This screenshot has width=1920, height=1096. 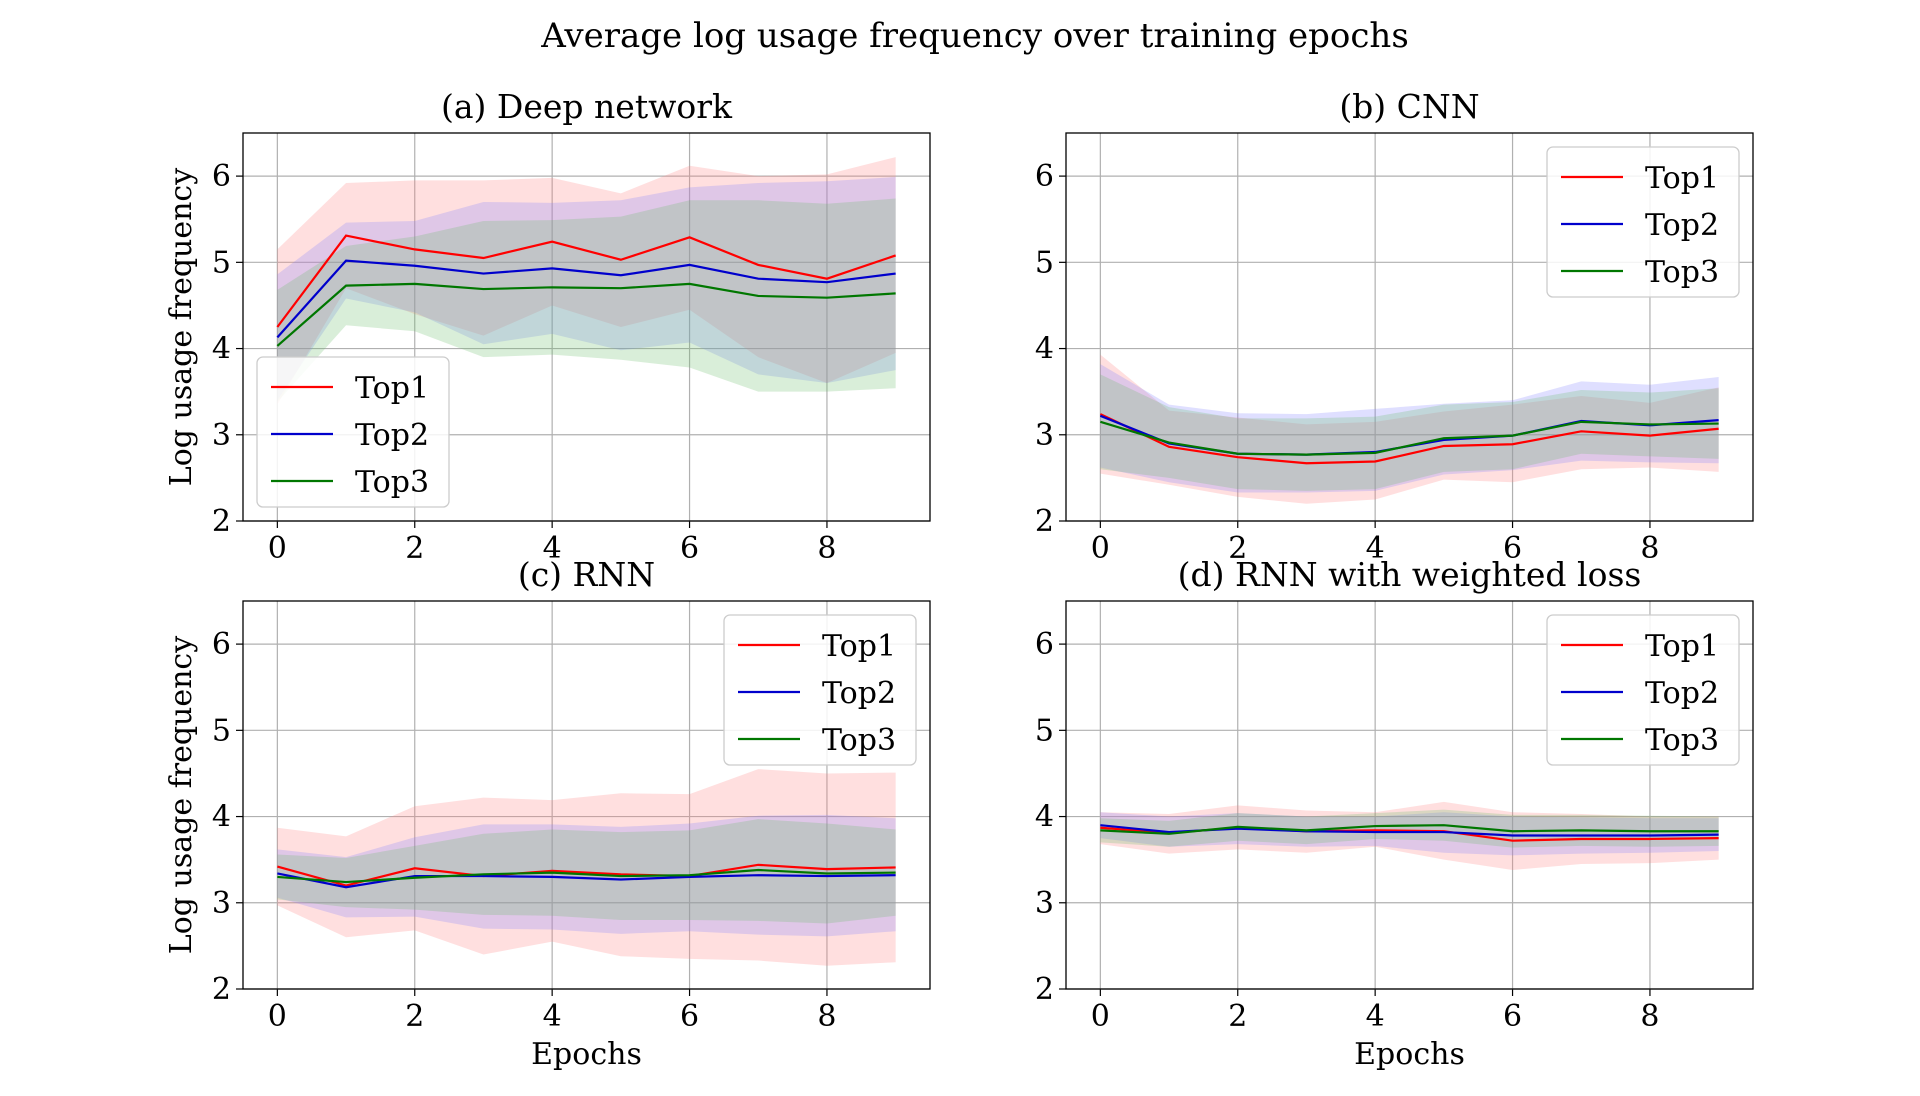 I want to click on panel-title: (b) CNN, so click(x=1409, y=106).